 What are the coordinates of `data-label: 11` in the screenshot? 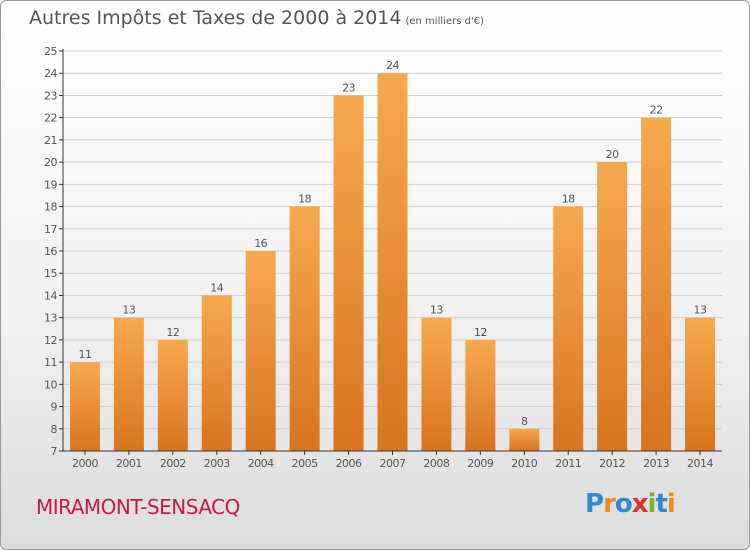 It's located at (84, 354).